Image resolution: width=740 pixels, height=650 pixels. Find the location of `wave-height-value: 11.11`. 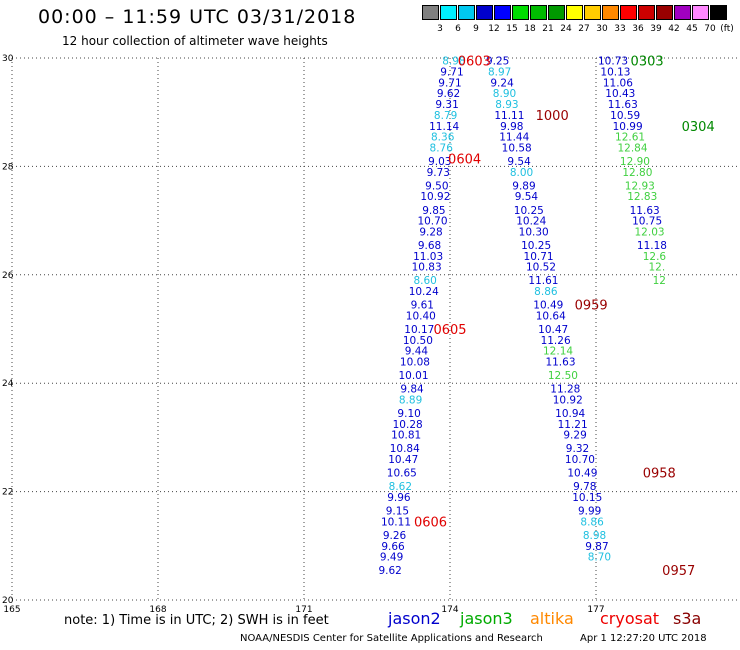

wave-height-value: 11.11 is located at coordinates (509, 116).